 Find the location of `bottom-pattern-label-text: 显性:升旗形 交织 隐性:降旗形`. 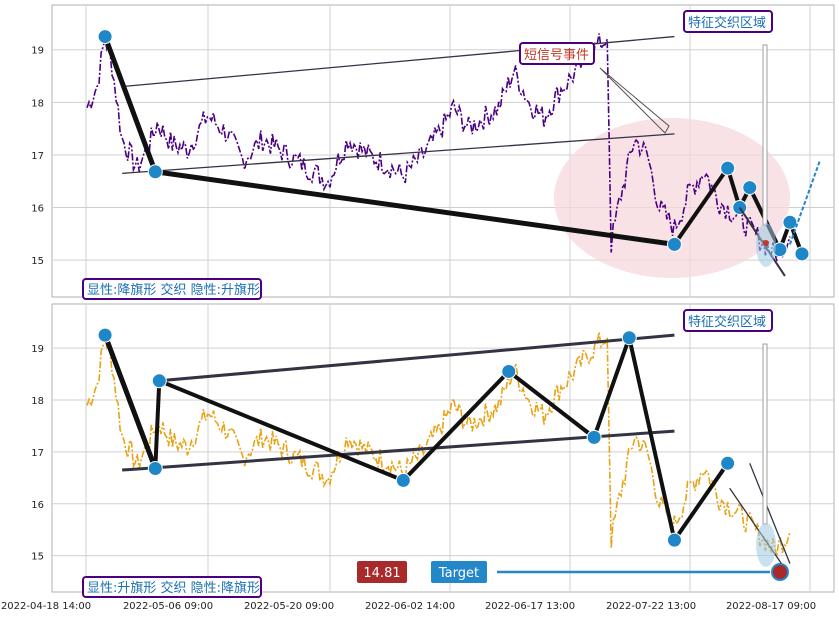

bottom-pattern-label-text: 显性:升旗形 交织 隐性:降旗形 is located at coordinates (173, 588).